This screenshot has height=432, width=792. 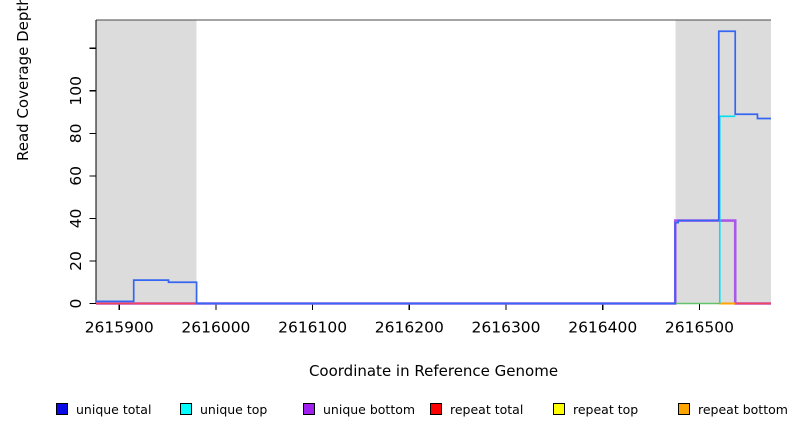 I want to click on legend-item-repeat-total: repeat total, so click(x=476, y=409).